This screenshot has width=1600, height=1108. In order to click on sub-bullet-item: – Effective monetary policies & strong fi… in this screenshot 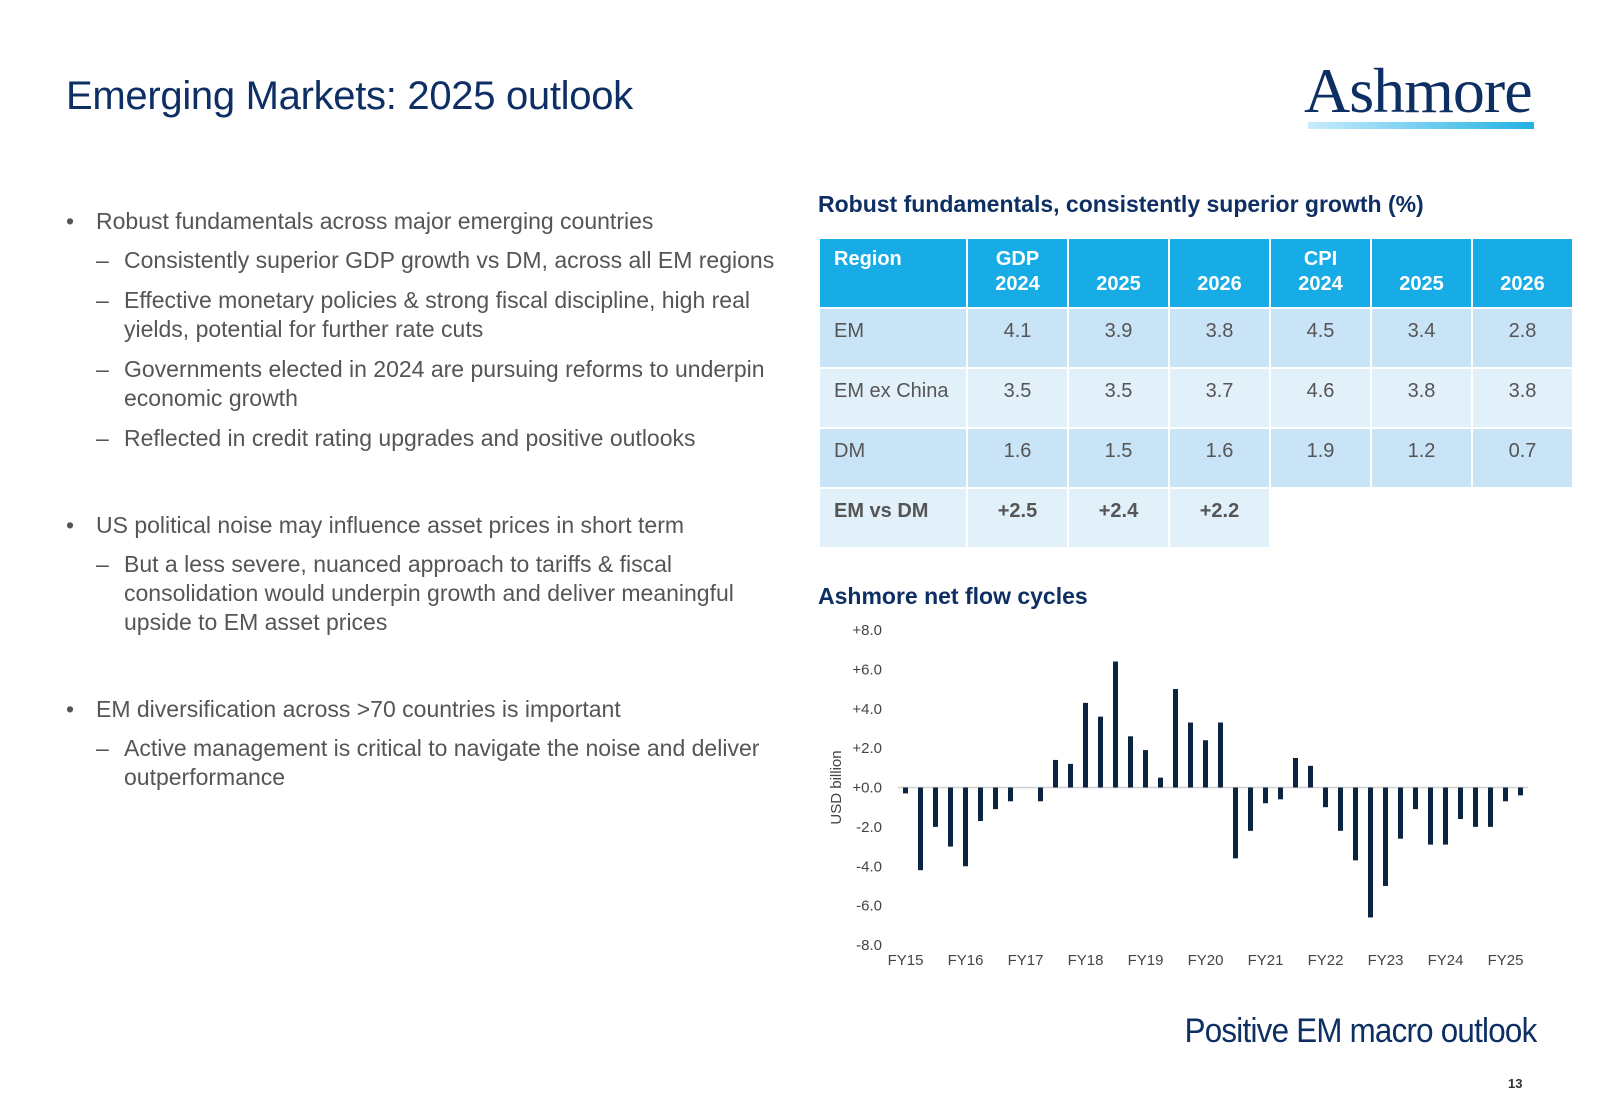, I will do `click(423, 314)`.